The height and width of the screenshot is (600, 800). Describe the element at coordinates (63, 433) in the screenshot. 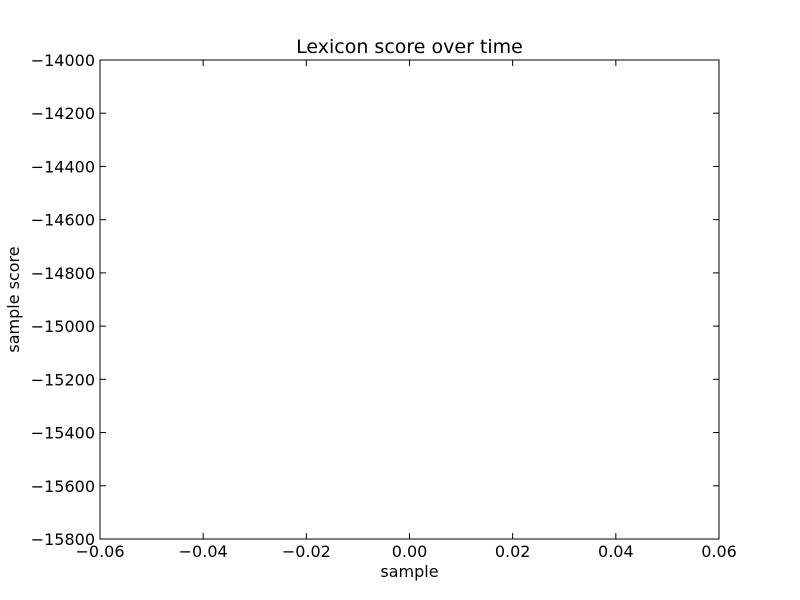

I see `y-tick-label: −15400` at that location.